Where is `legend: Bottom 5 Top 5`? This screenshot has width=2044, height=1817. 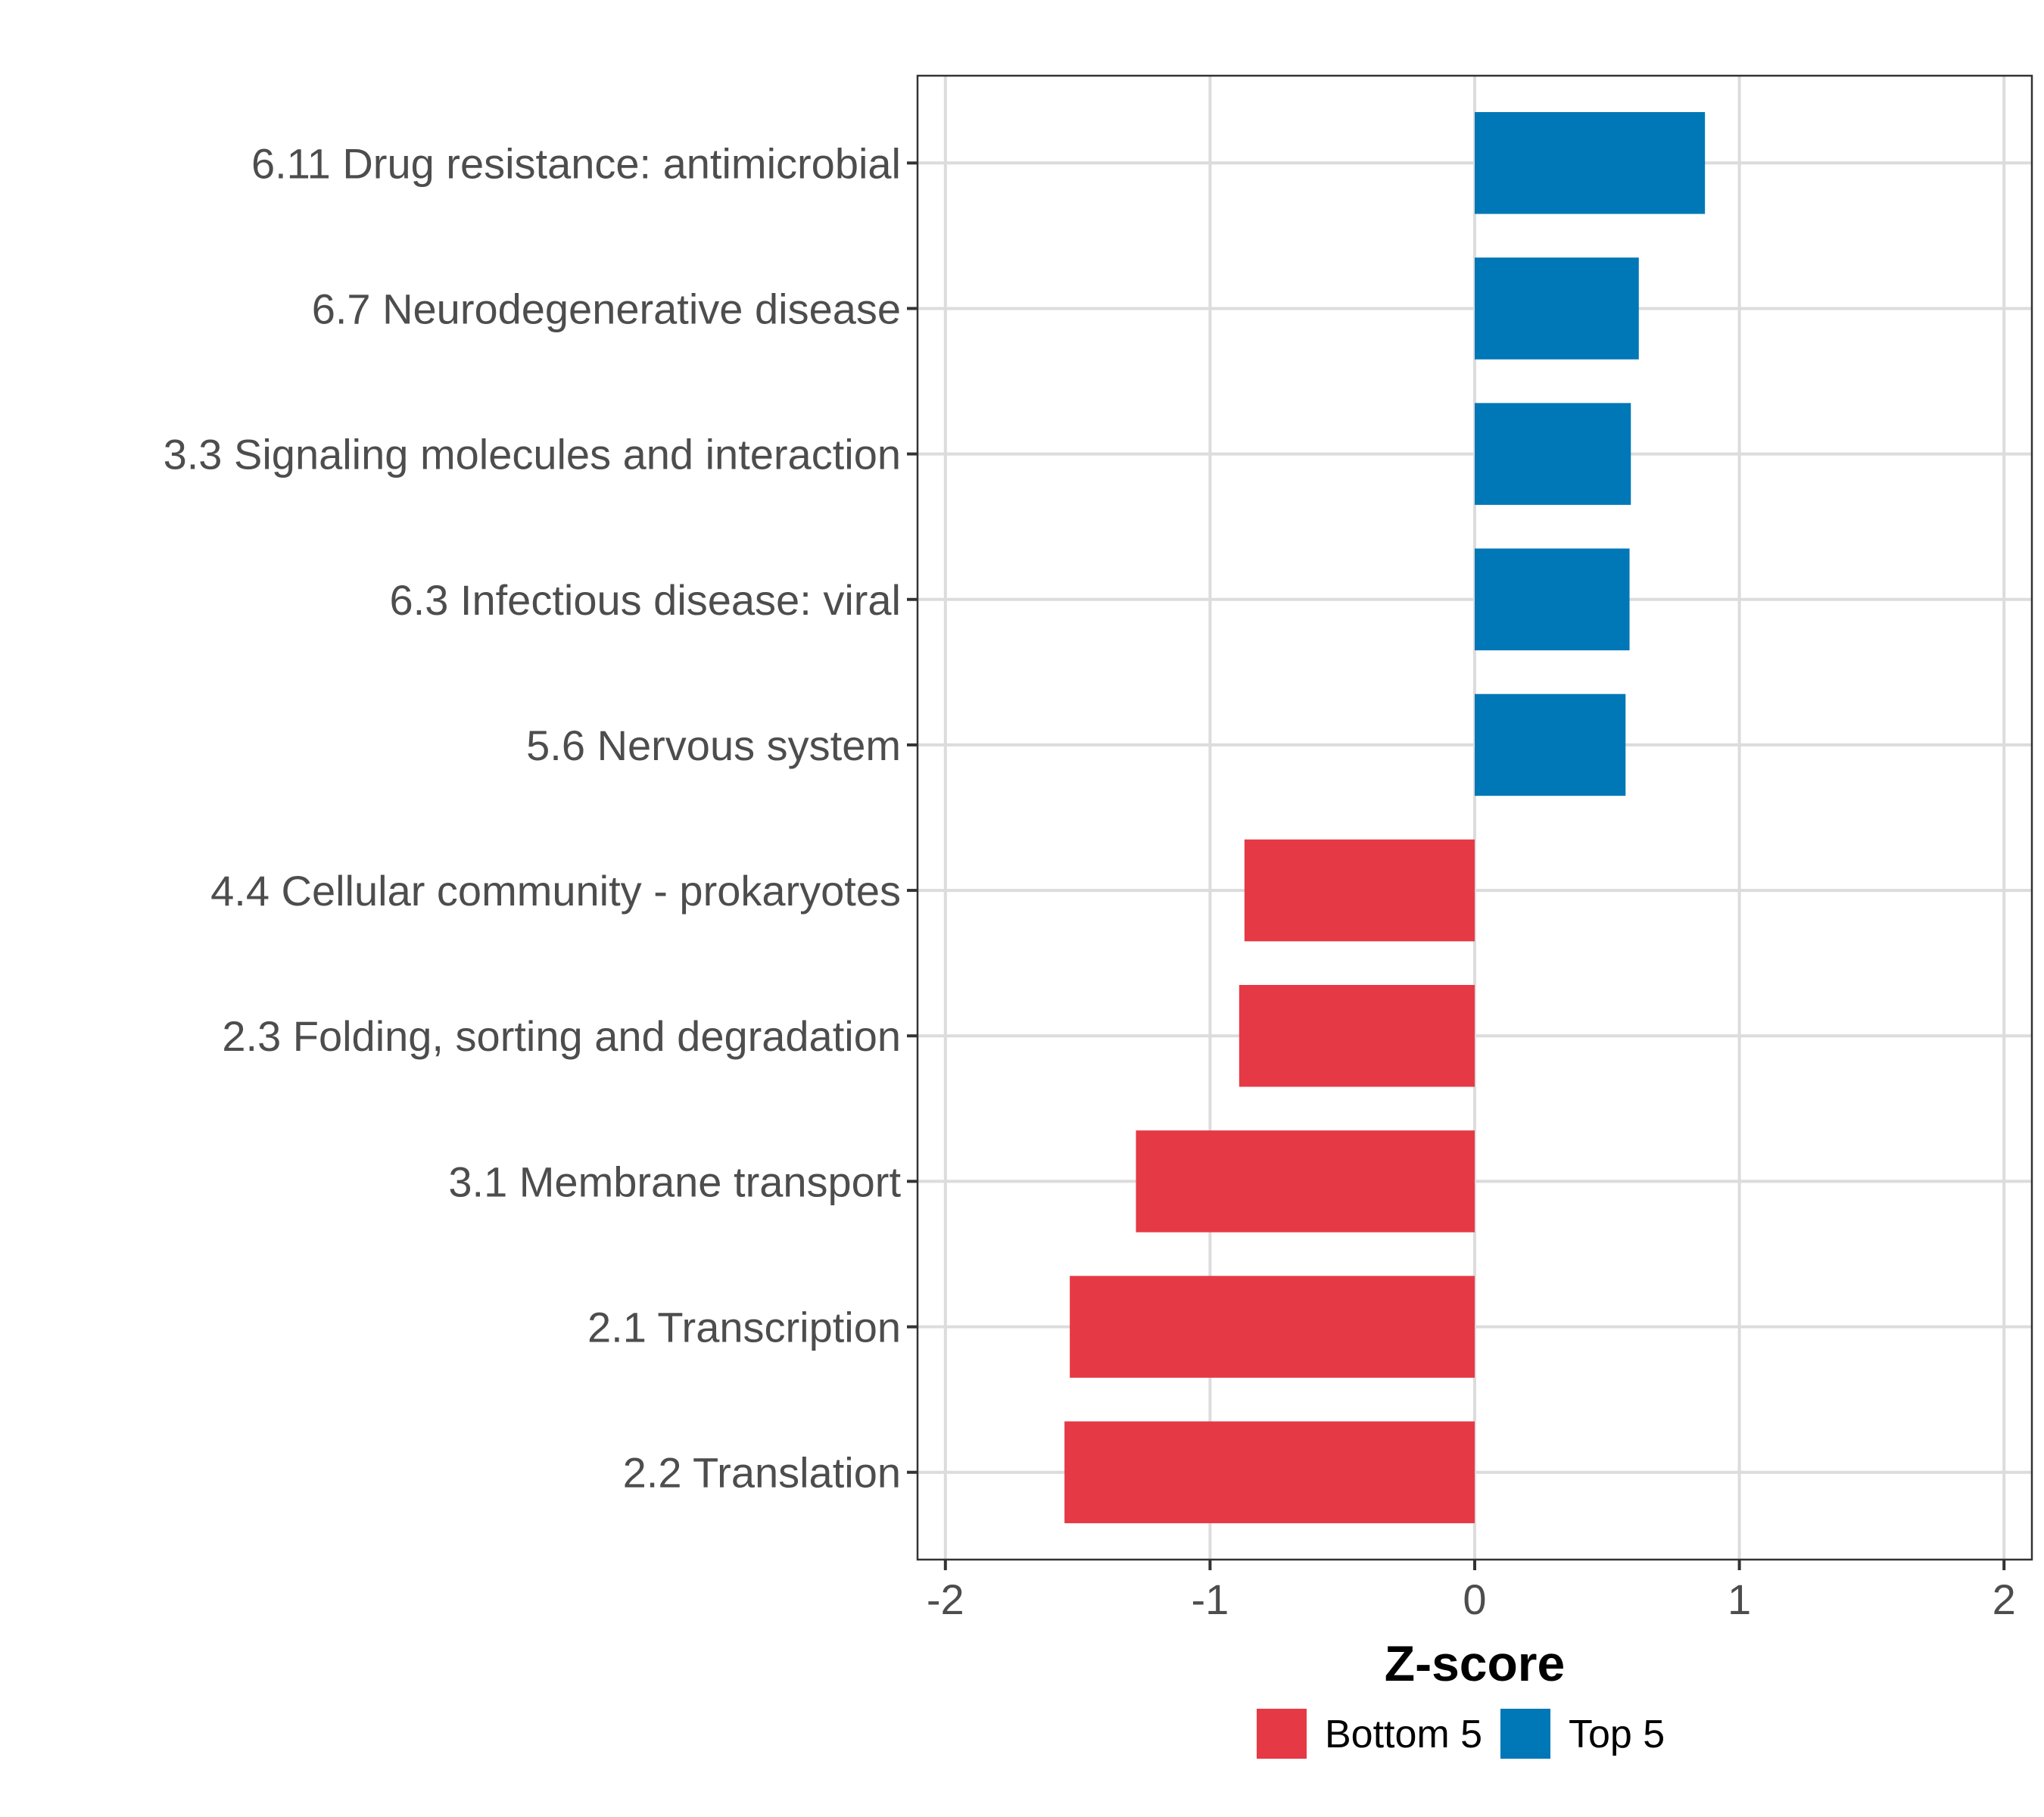 legend: Bottom 5 Top 5 is located at coordinates (1461, 1734).